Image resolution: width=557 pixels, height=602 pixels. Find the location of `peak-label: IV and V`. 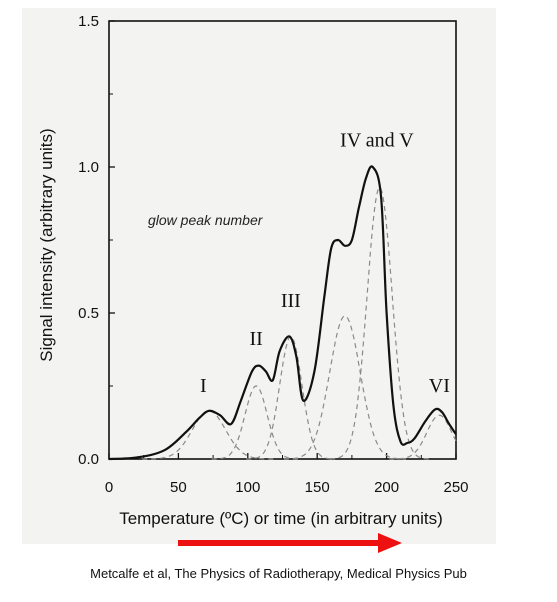

peak-label: IV and V is located at coordinates (377, 141).